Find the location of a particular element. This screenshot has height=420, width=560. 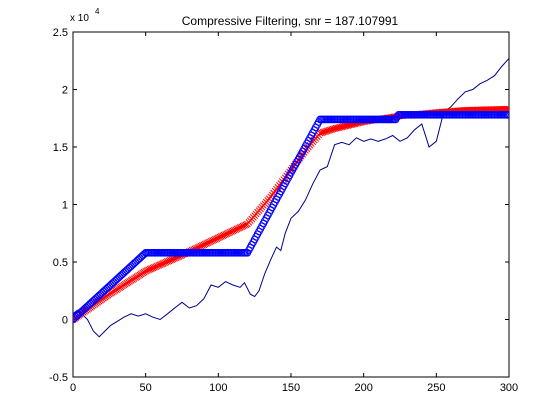

y-tick-label: 2 is located at coordinates (65, 91).